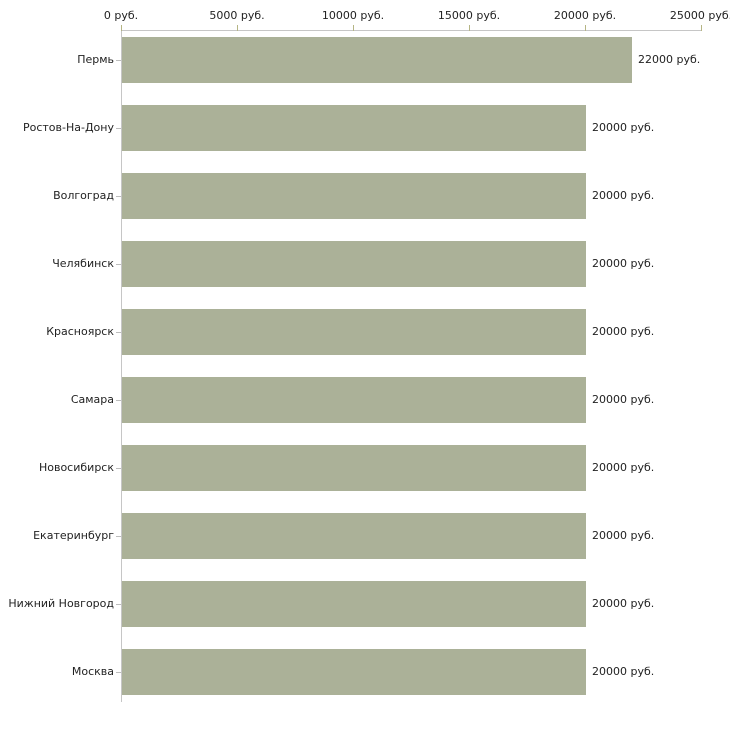 This screenshot has width=730, height=730. What do you see at coordinates (353, 15) in the screenshot?
I see `x-axis-tick-label: 10000 руб.` at bounding box center [353, 15].